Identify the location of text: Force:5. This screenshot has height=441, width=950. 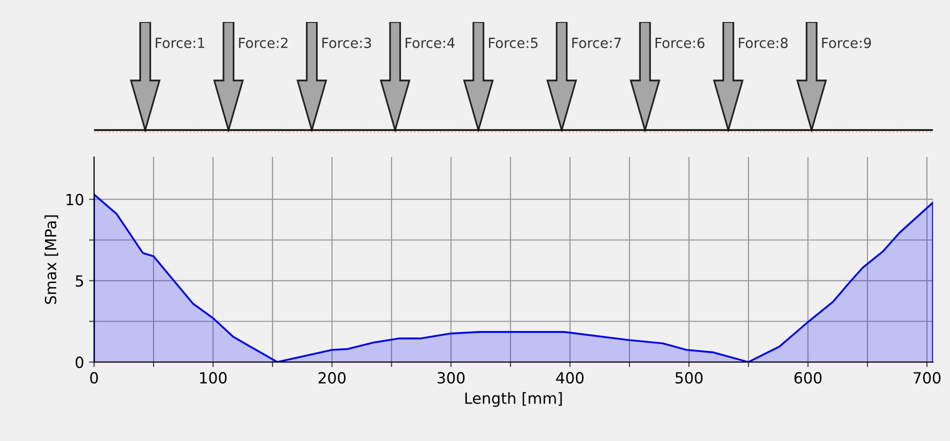
(513, 43).